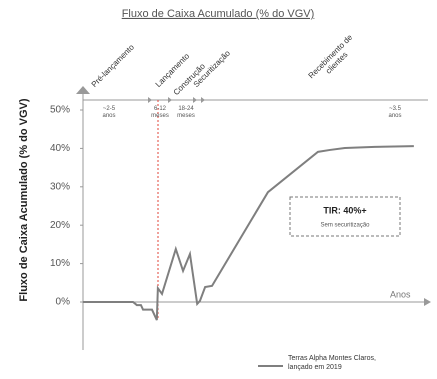 Image resolution: width=437 pixels, height=379 pixels. What do you see at coordinates (24, 199) in the screenshot?
I see `y-axis-label: Fluxo de Caixa Acumulado (% do VGV)` at bounding box center [24, 199].